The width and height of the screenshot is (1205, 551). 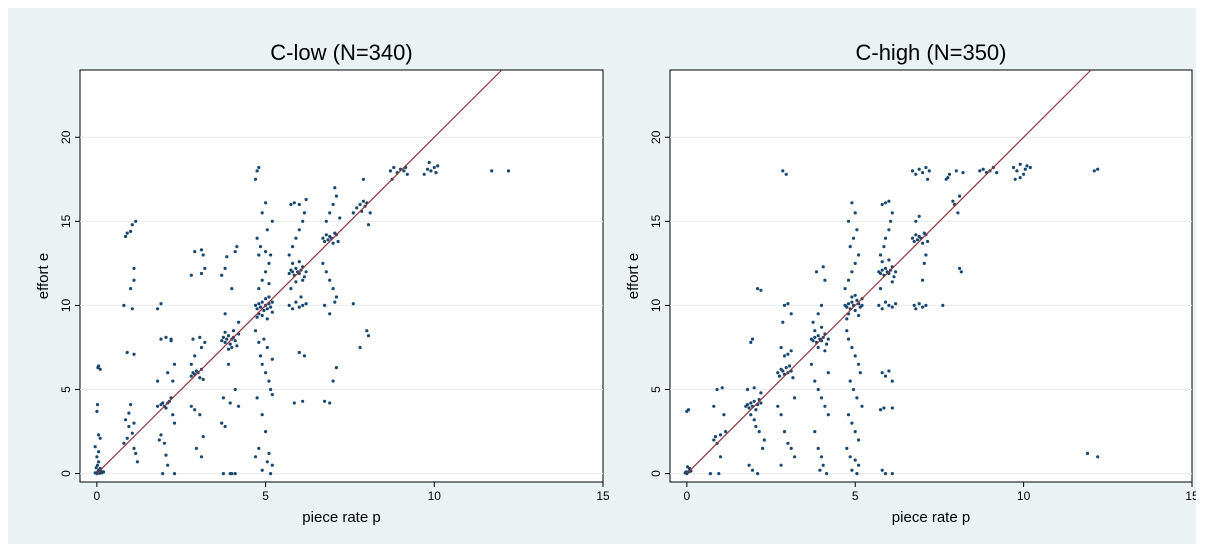 What do you see at coordinates (603, 496) in the screenshot?
I see `x-tick-label: 15` at bounding box center [603, 496].